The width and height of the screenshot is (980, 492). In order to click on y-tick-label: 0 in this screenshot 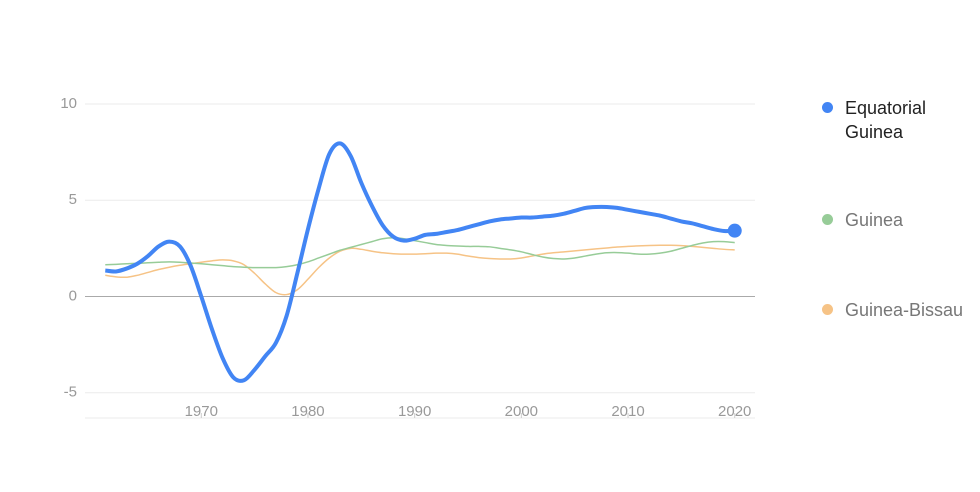, I will do `click(73, 295)`.